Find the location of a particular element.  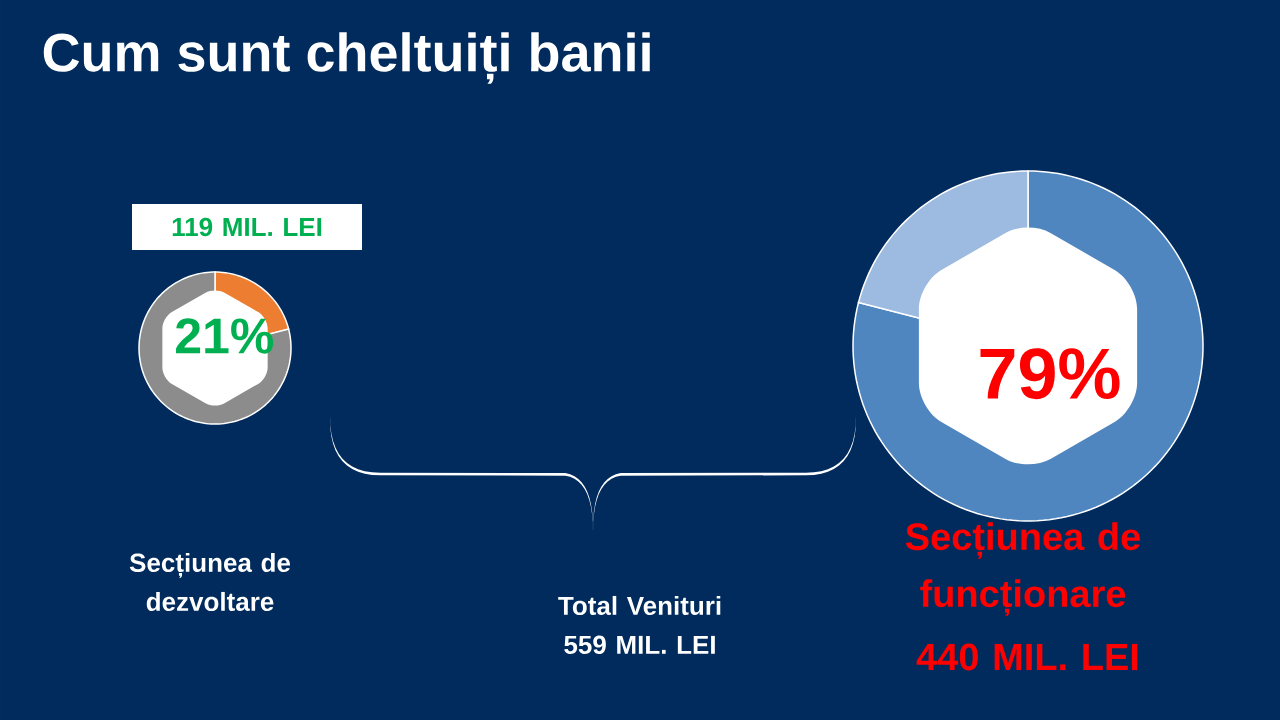

chart-title: Cum sunt cheltuiți banii is located at coordinates (346, 58).